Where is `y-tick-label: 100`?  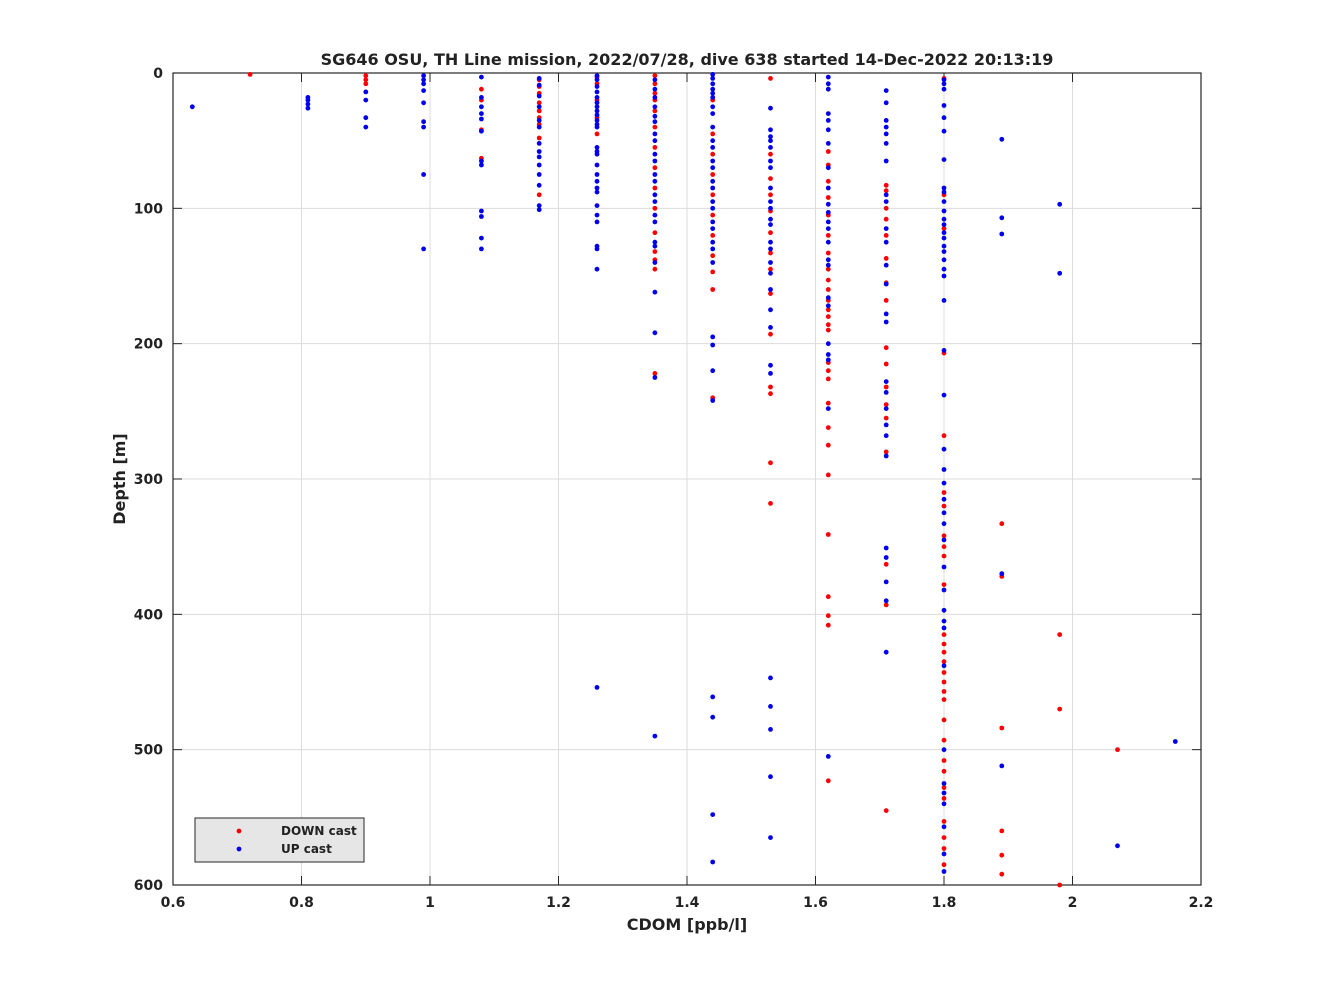
y-tick-label: 100 is located at coordinates (148, 209).